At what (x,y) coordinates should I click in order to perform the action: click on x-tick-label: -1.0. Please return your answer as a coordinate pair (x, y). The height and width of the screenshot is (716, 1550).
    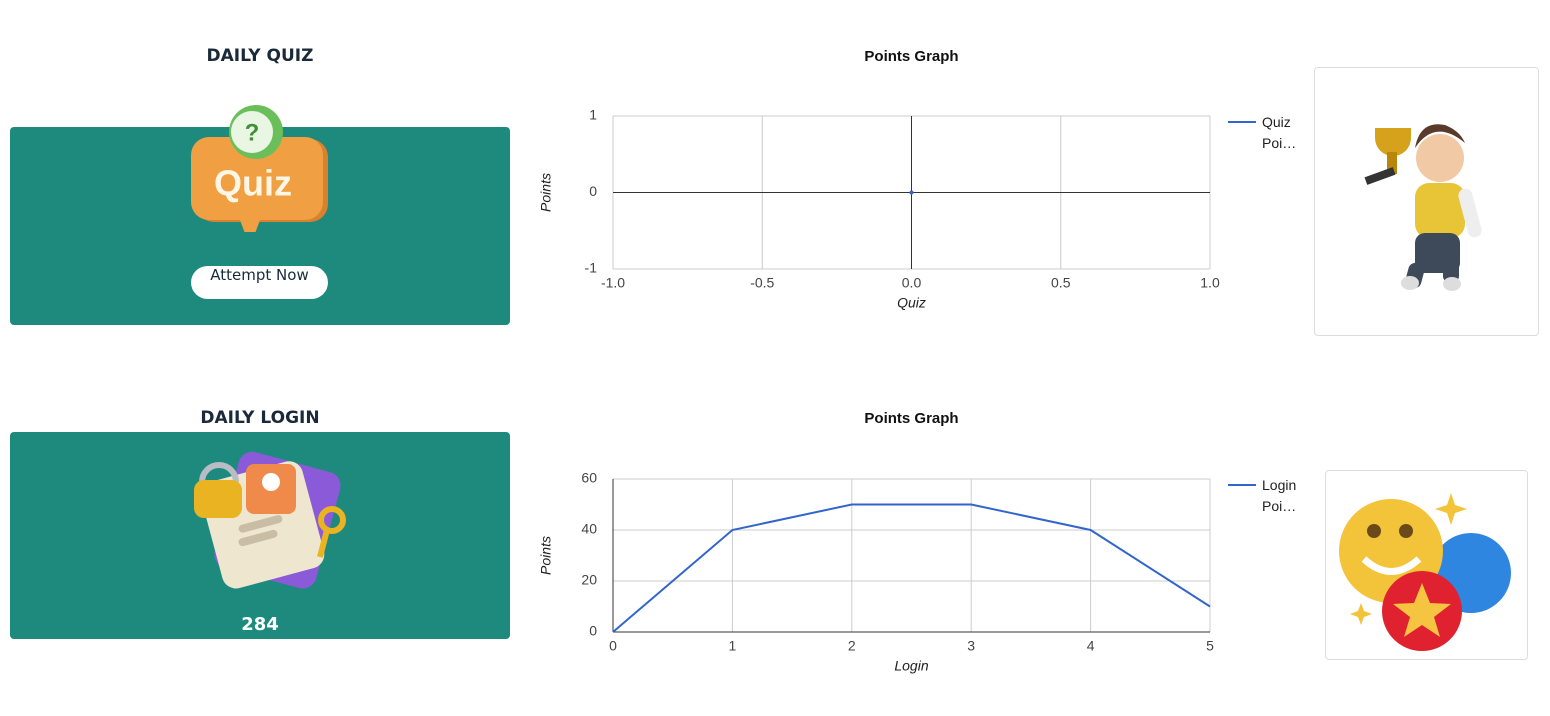
    Looking at the image, I should click on (613, 283).